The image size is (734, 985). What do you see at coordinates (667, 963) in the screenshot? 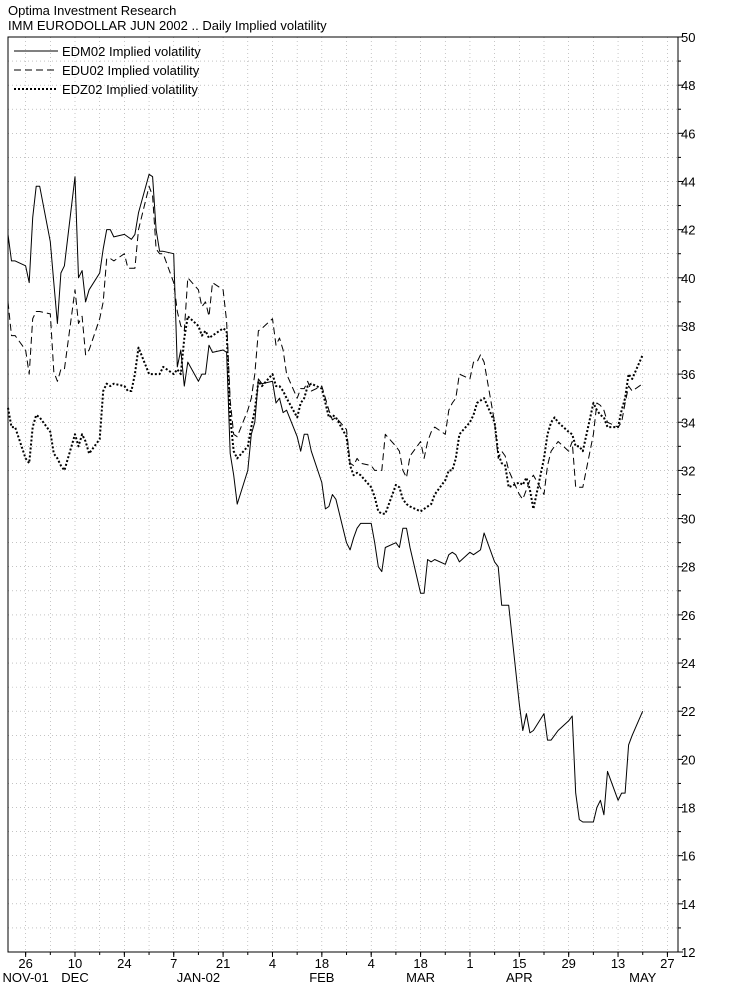
I see `x-tick-label: 27` at bounding box center [667, 963].